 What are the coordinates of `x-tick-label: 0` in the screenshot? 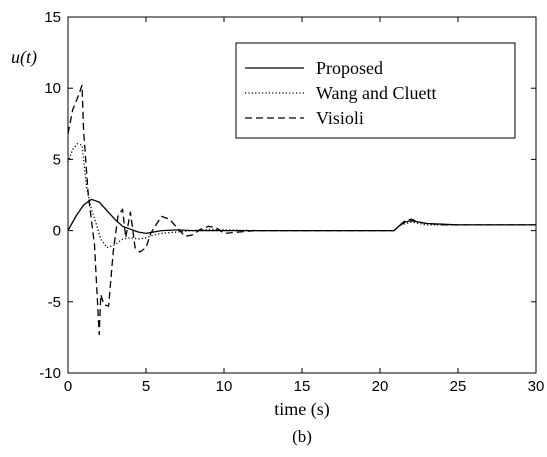 It's located at (68, 386).